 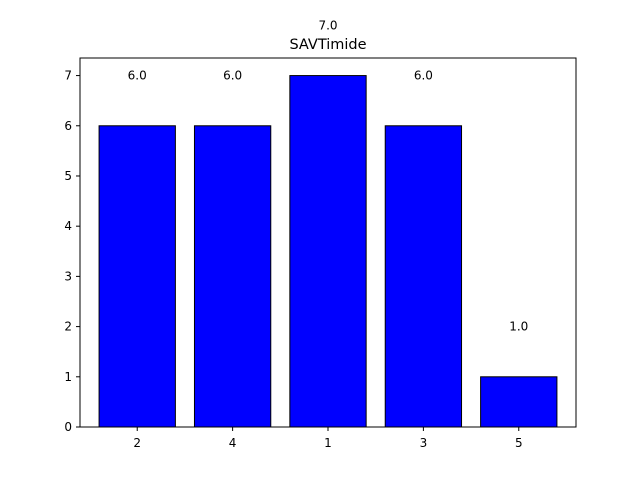 What do you see at coordinates (72, 251) in the screenshot?
I see `y-axis: 0 1 2 3 4 5 6 7` at bounding box center [72, 251].